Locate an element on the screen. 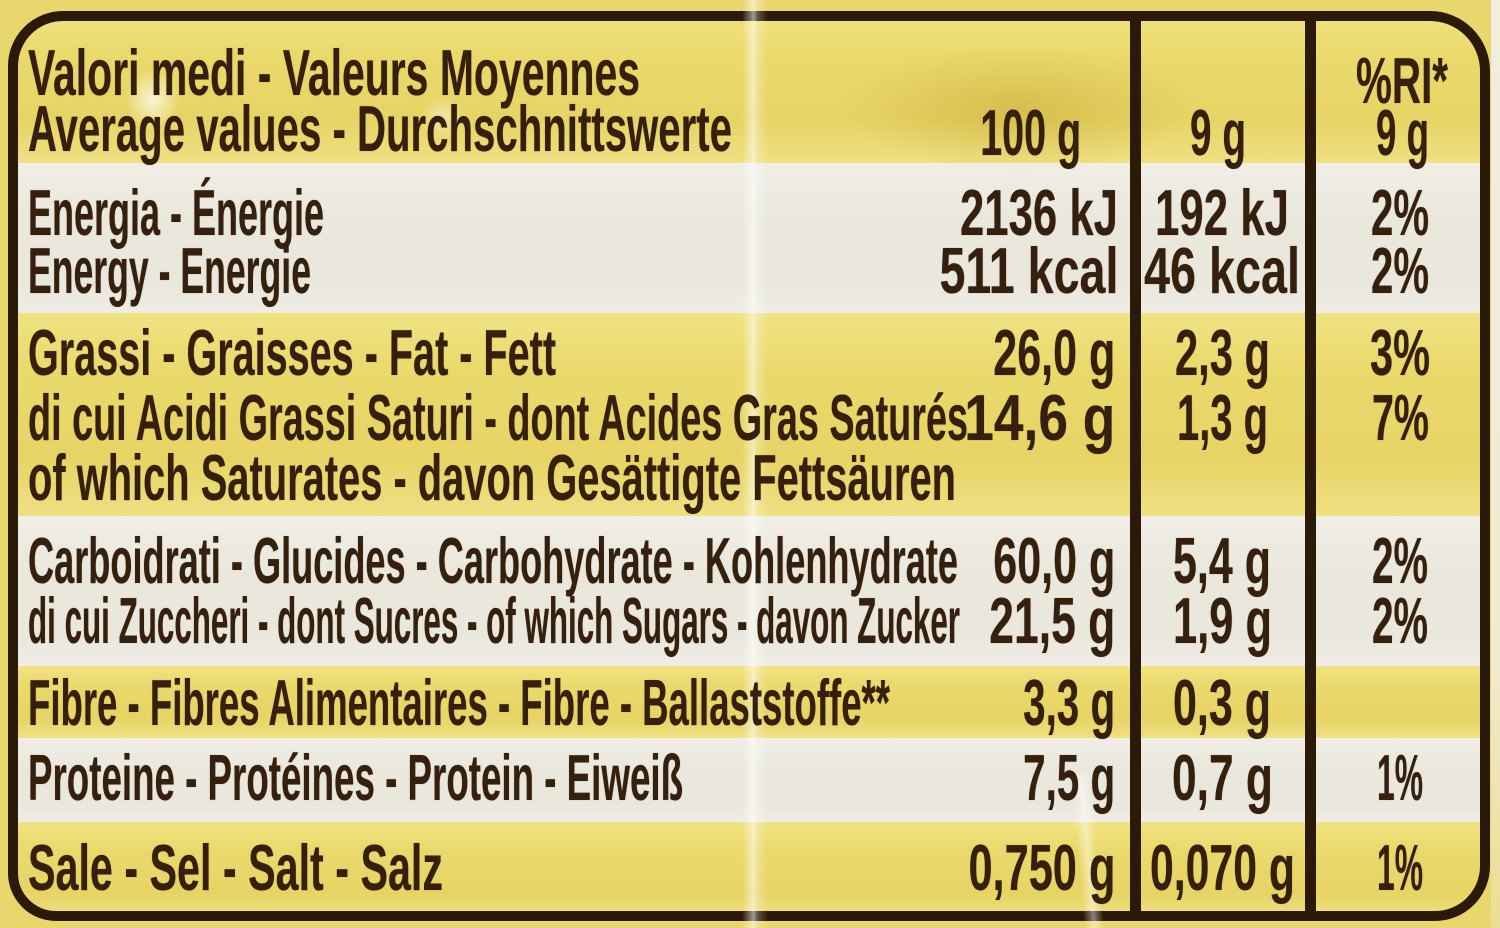  row-value-portion: 0,070 g is located at coordinates (1222, 867).